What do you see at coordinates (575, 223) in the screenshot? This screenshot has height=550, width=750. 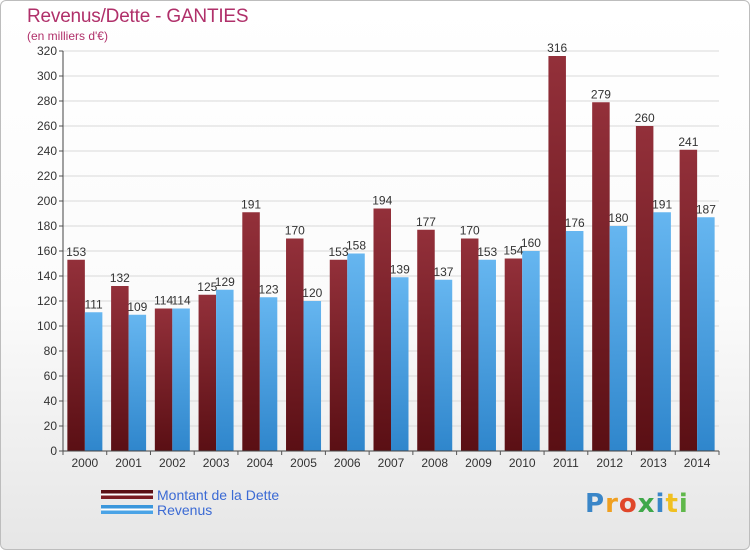 I see `data-label: 176` at bounding box center [575, 223].